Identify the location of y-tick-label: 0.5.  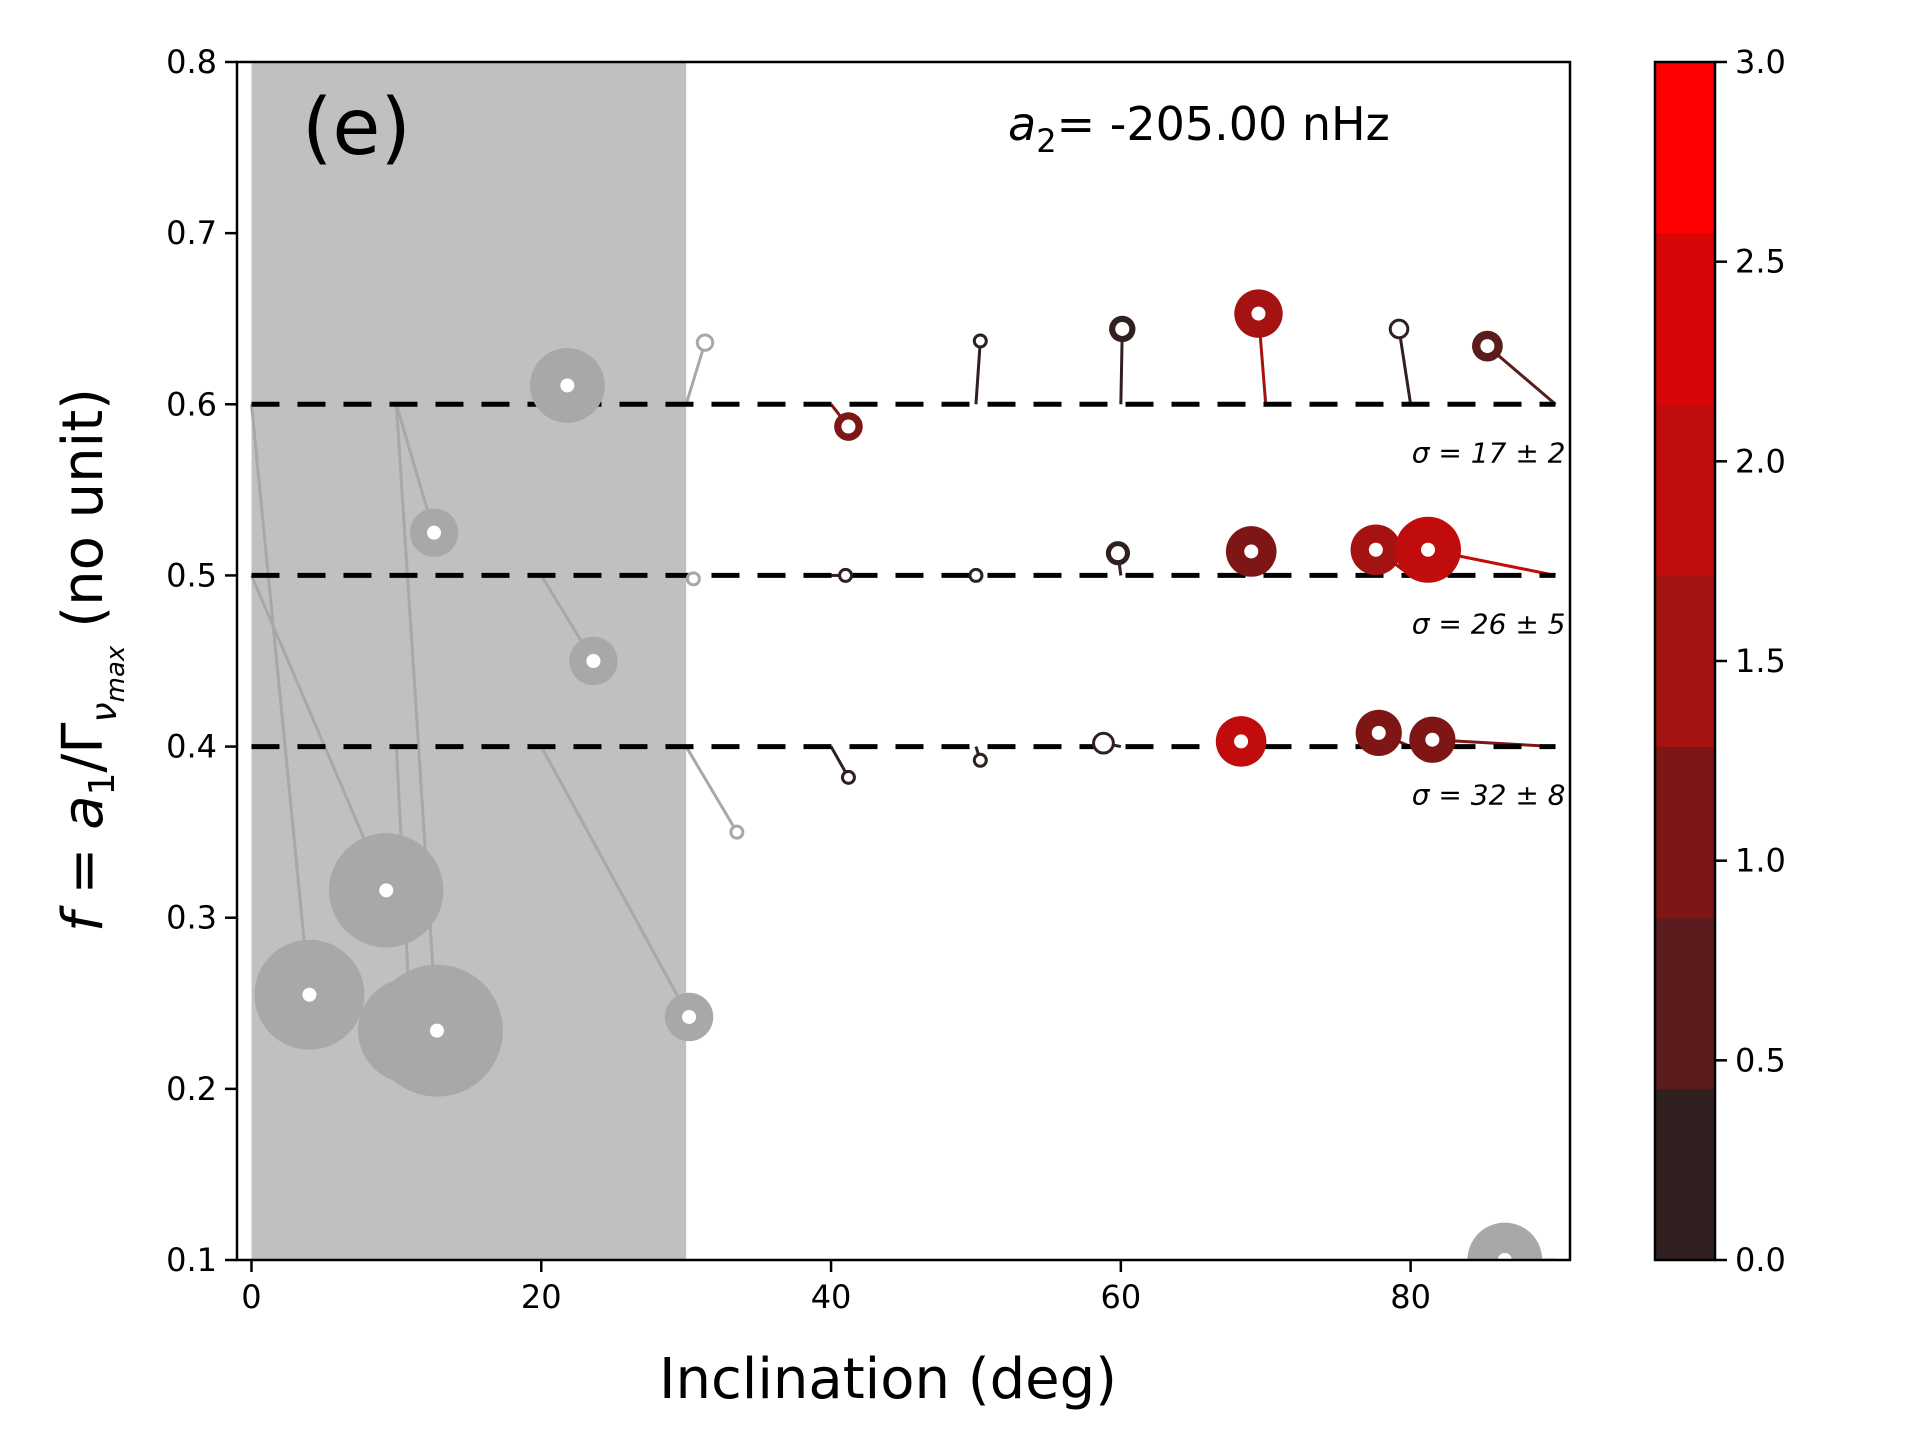
(191, 575).